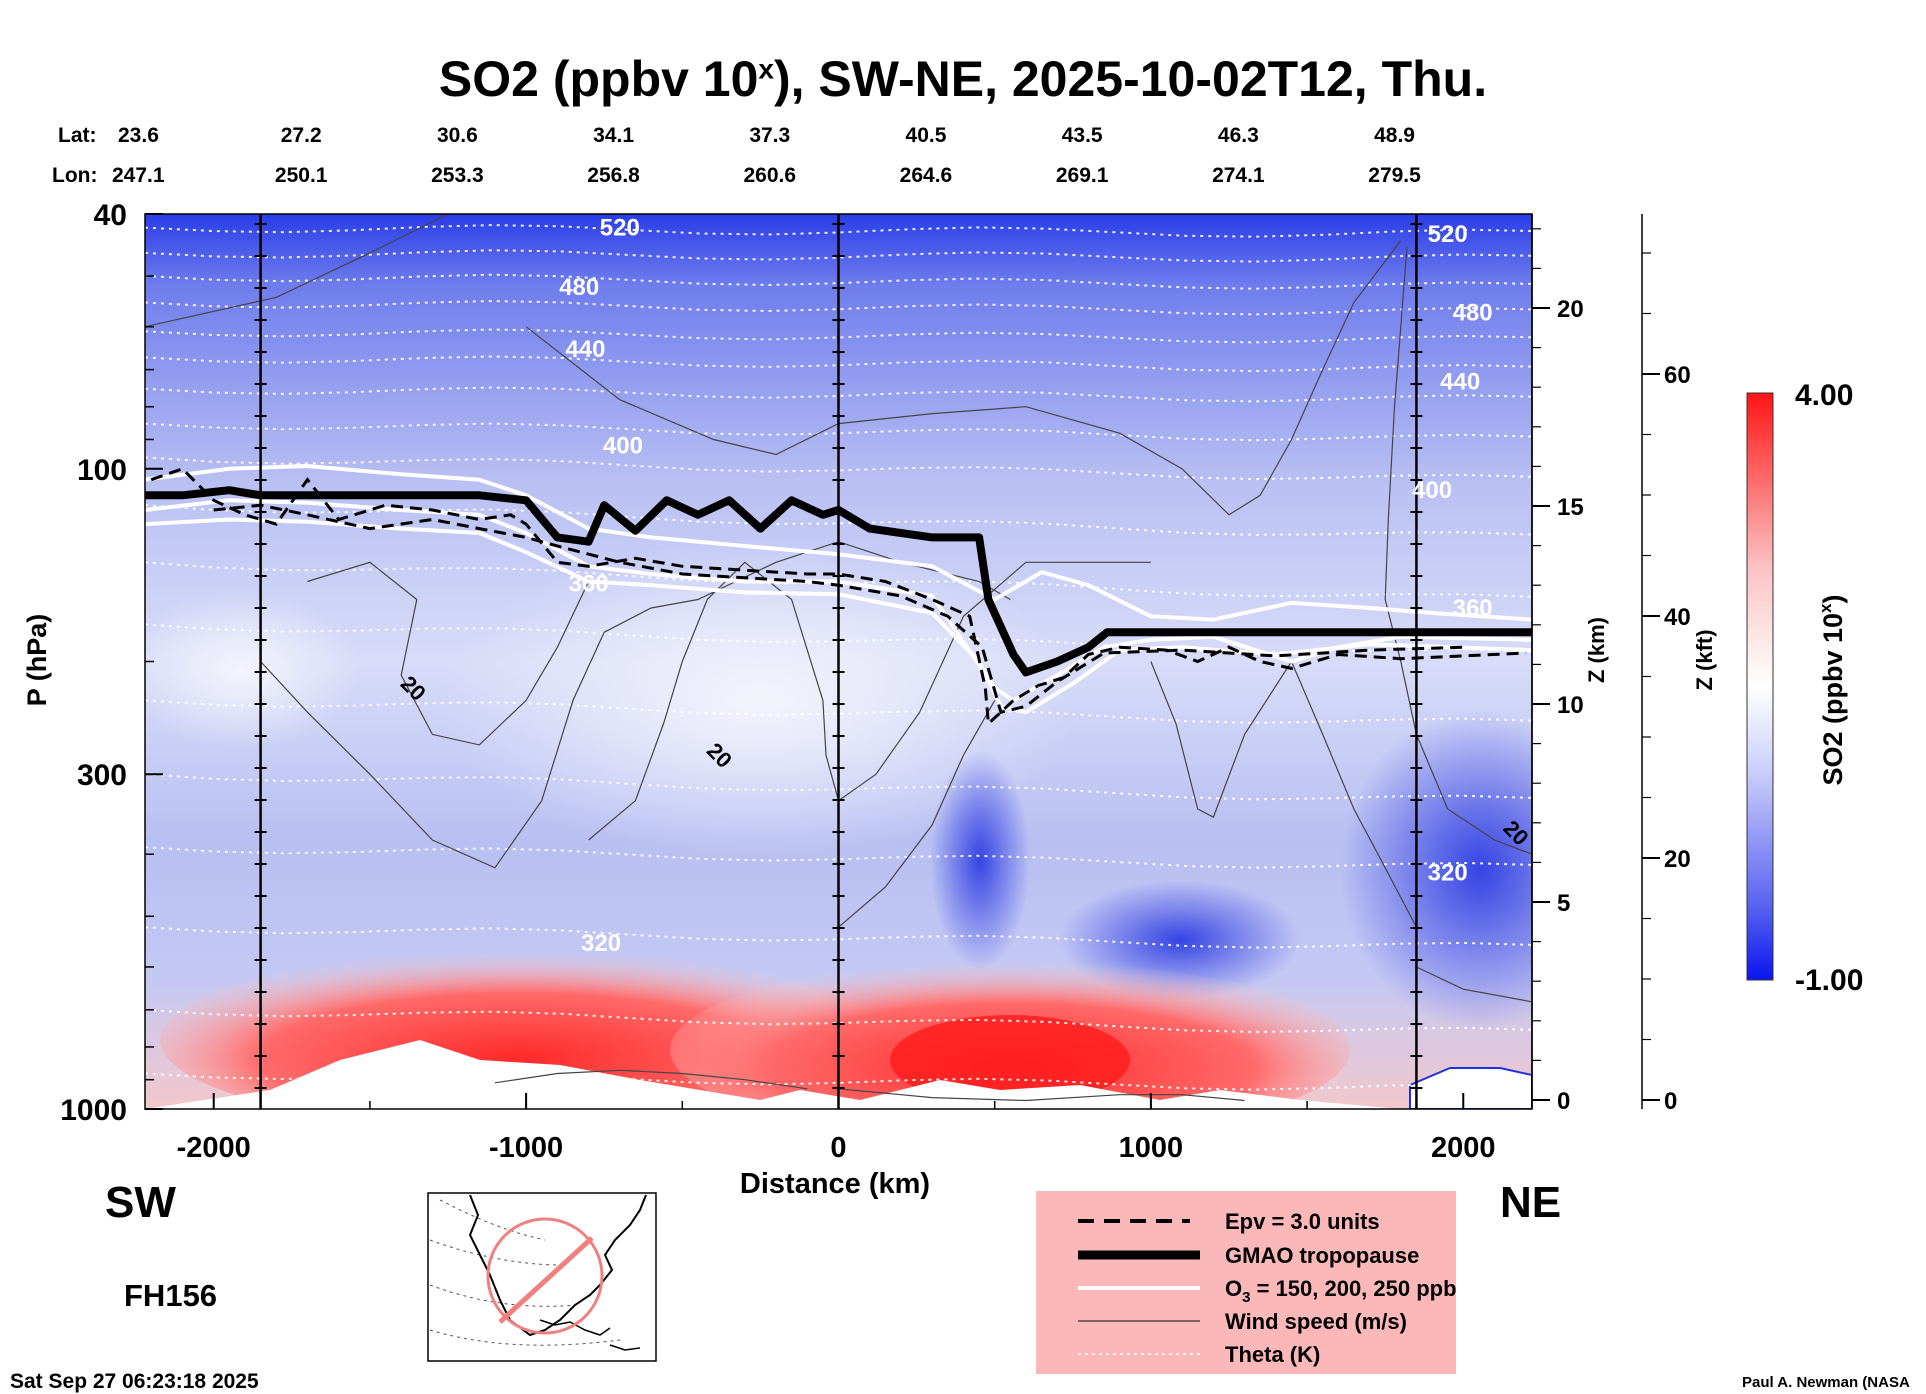 Image resolution: width=1926 pixels, height=1394 pixels. What do you see at coordinates (102, 775) in the screenshot?
I see `y-axis-tick-label: 300` at bounding box center [102, 775].